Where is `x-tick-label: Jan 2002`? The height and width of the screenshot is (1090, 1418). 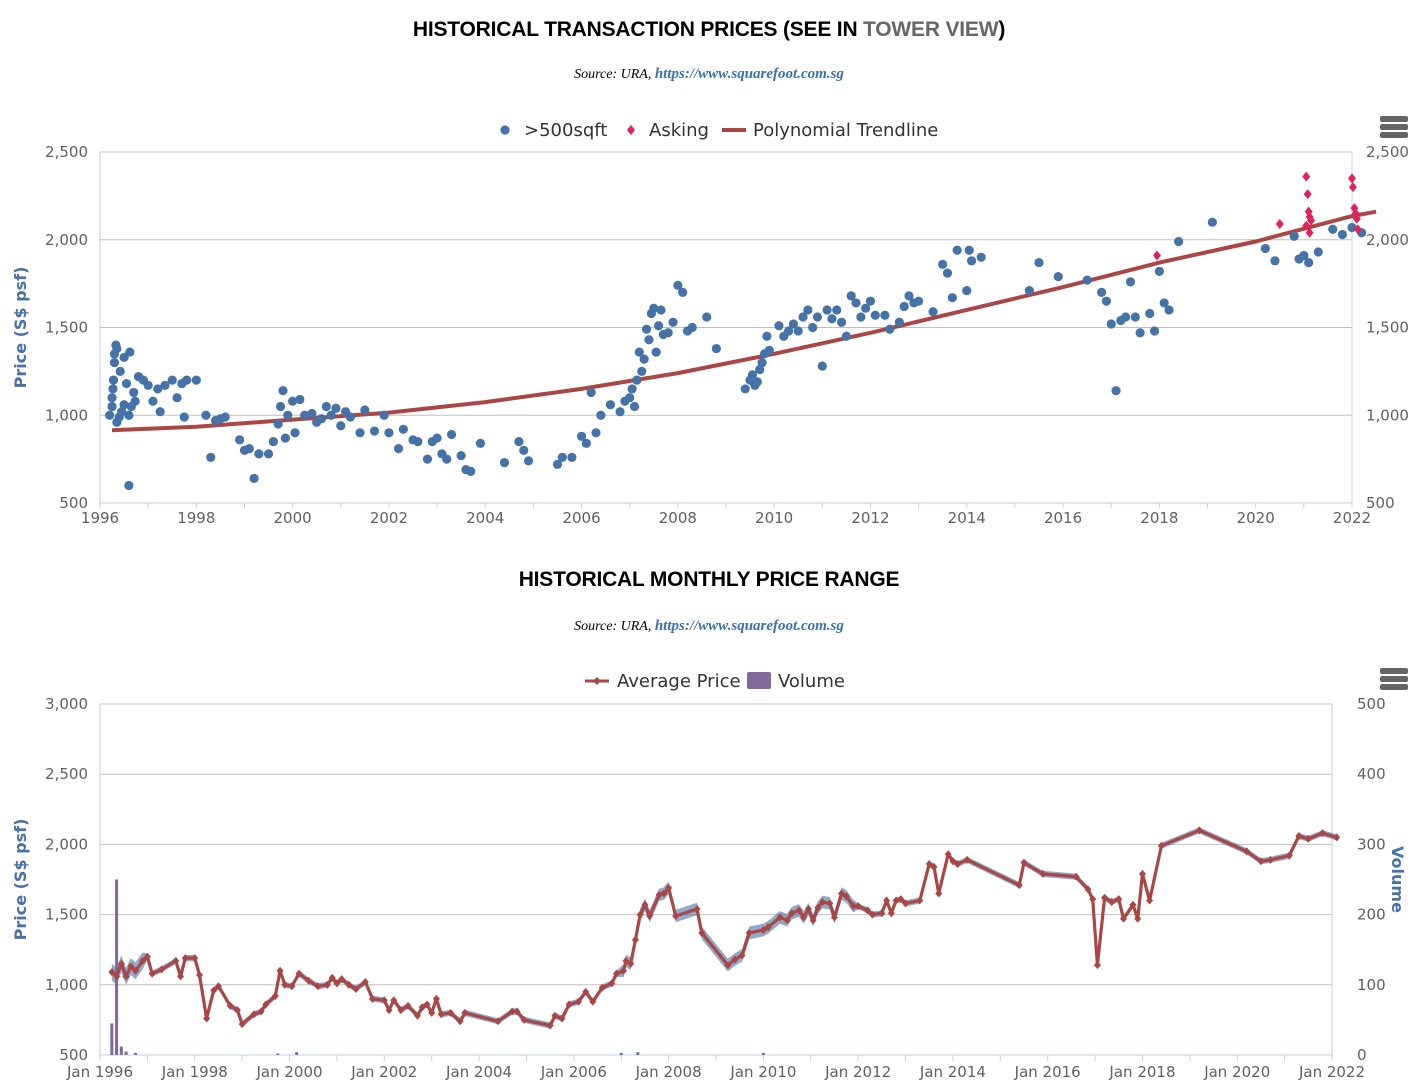 x-tick-label: Jan 2002 is located at coordinates (383, 1072).